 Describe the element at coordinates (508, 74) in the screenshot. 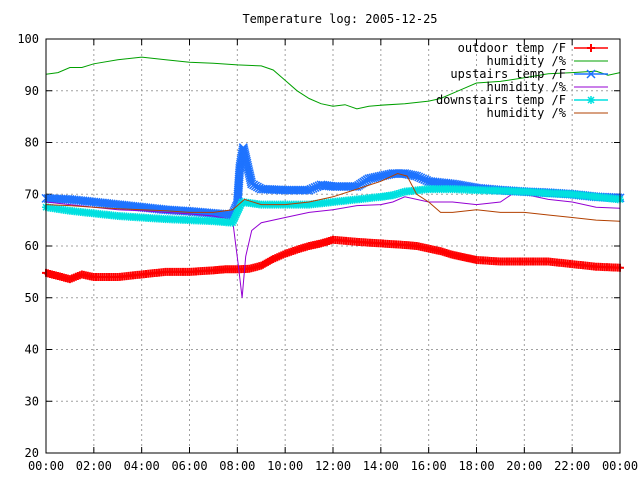

I see `legend-label: upstairs temp /F` at that location.